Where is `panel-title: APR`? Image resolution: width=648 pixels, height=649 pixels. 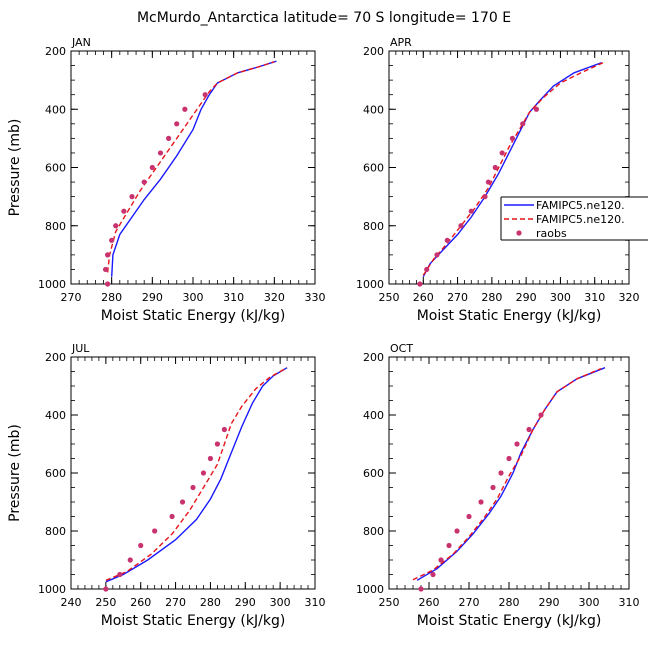 panel-title: APR is located at coordinates (401, 42).